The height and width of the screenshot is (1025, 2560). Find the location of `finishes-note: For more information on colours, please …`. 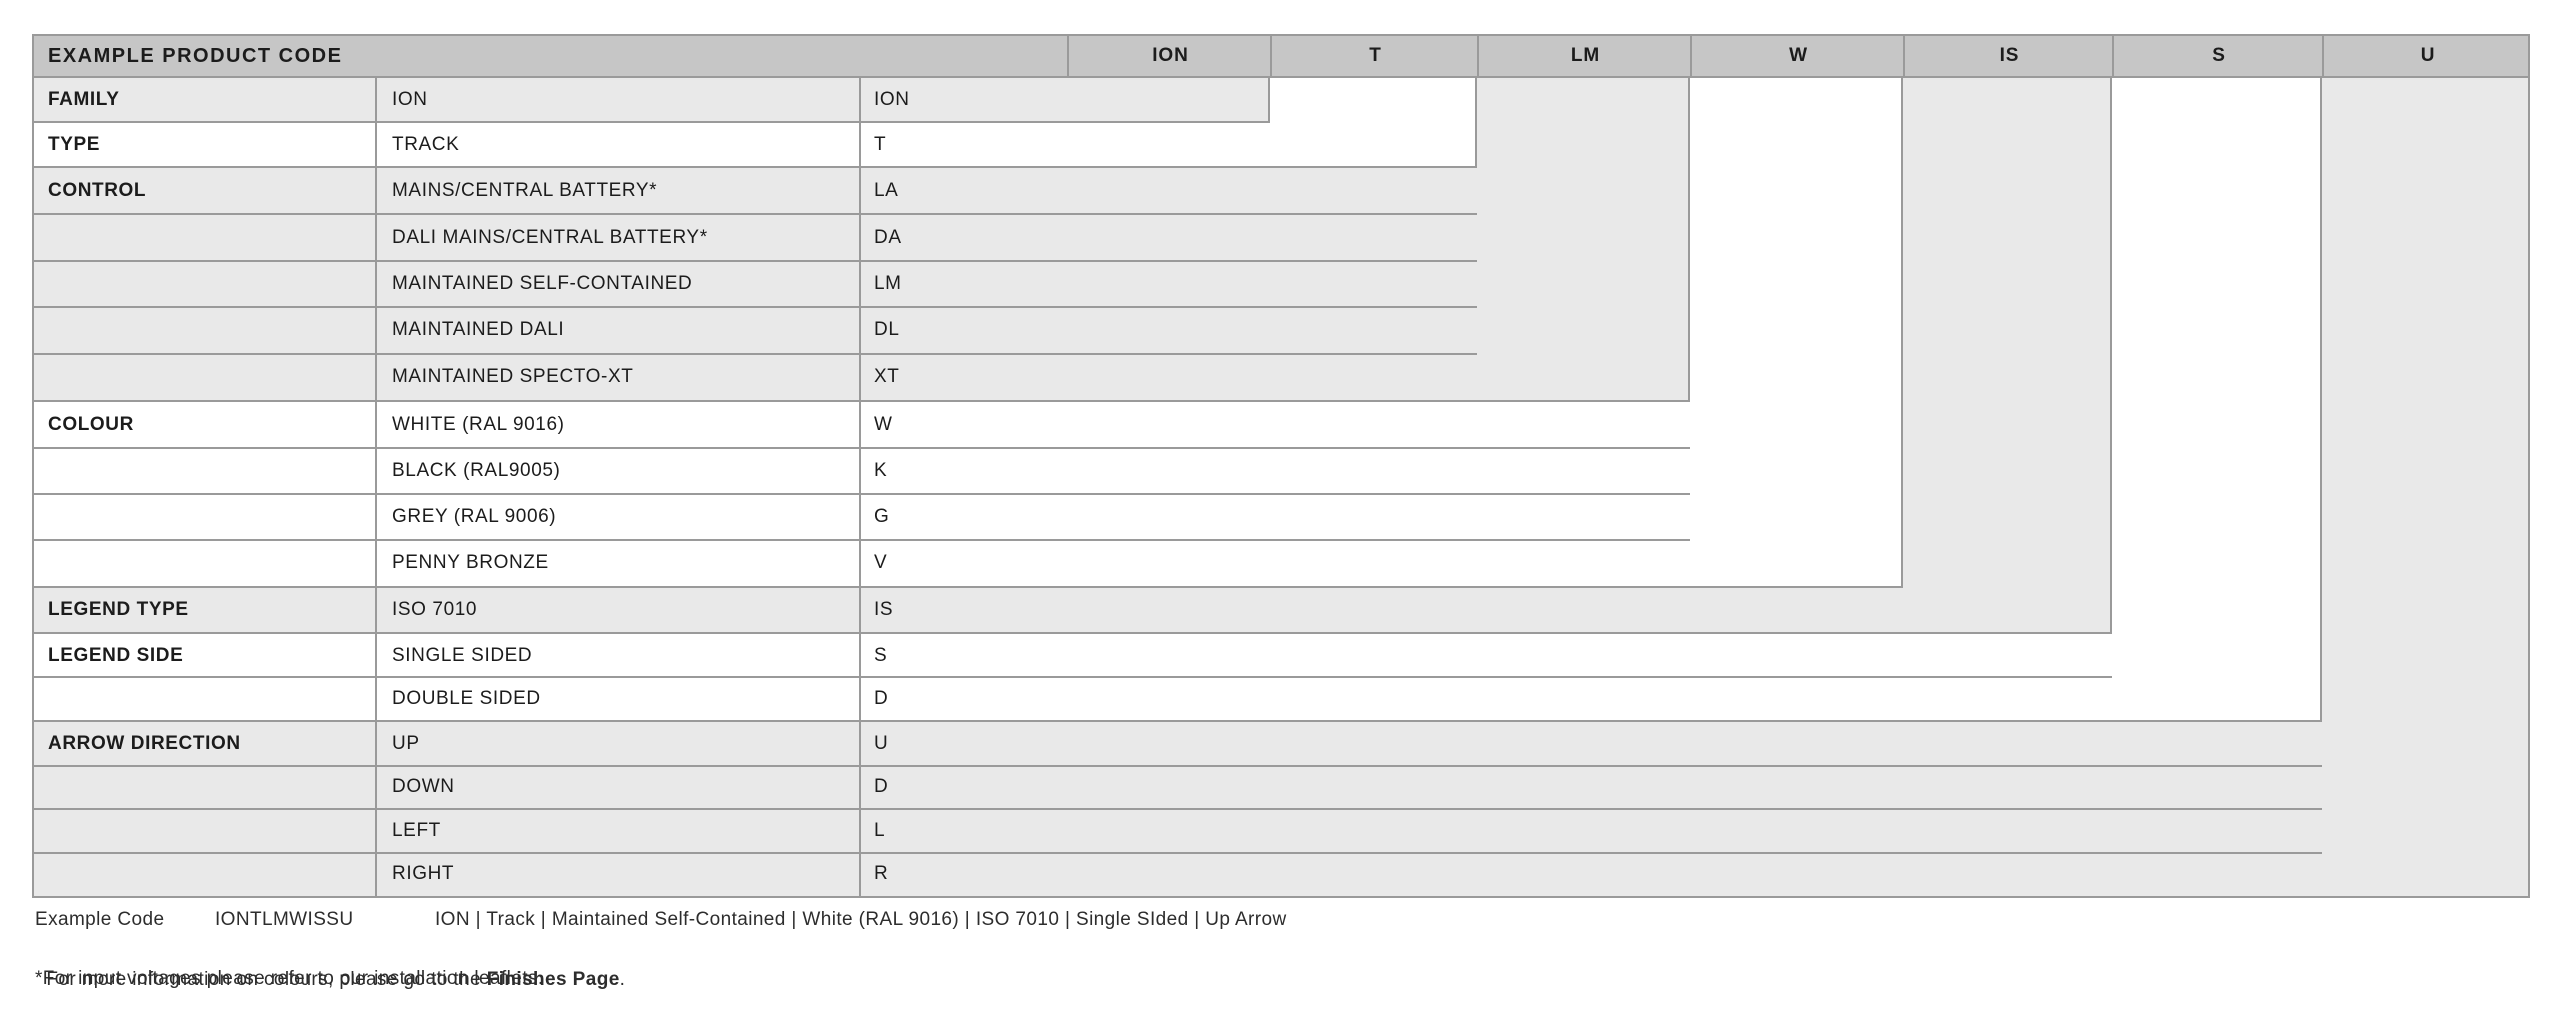

finishes-note: For more information on colours, please … is located at coordinates (330, 962).